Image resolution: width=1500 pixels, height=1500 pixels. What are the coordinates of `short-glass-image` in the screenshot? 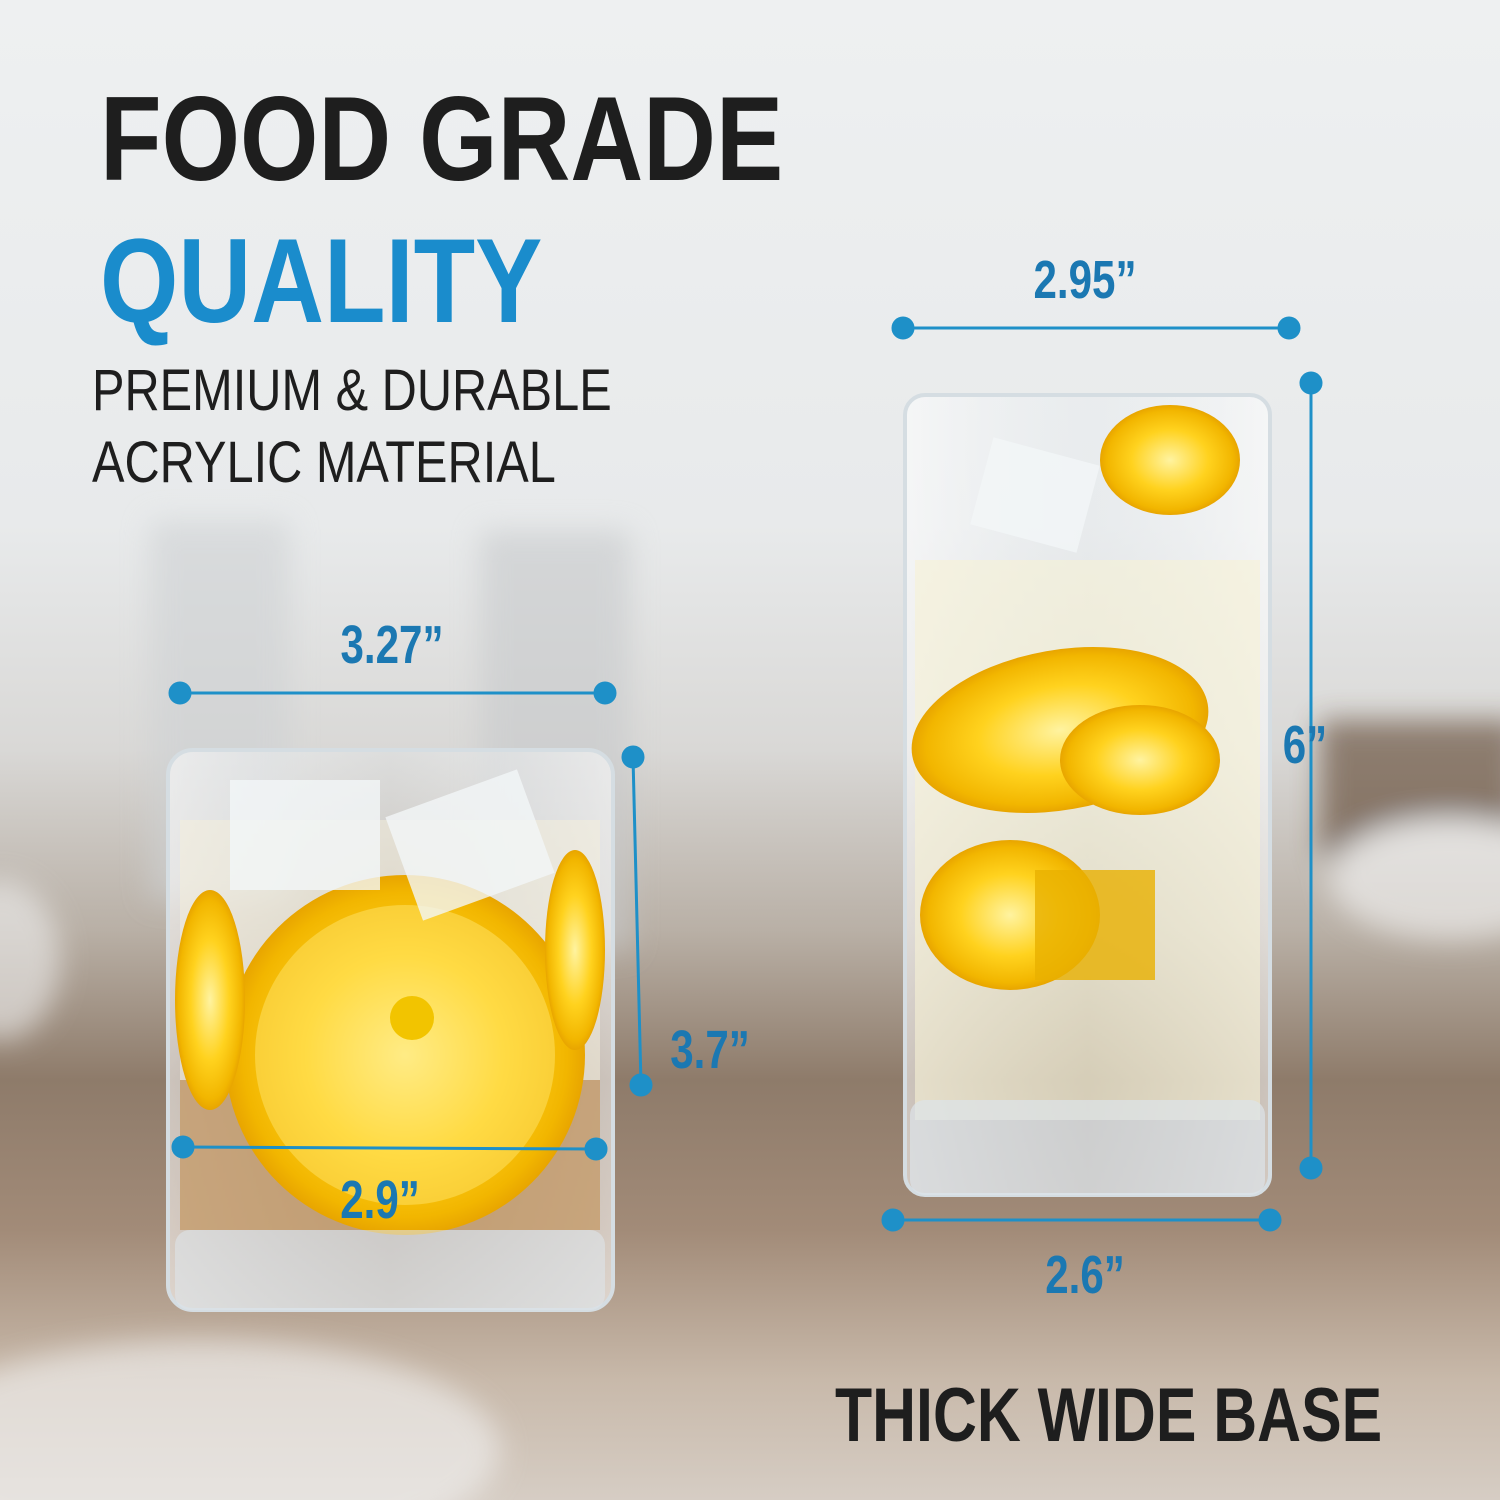 It's located at (390, 1030).